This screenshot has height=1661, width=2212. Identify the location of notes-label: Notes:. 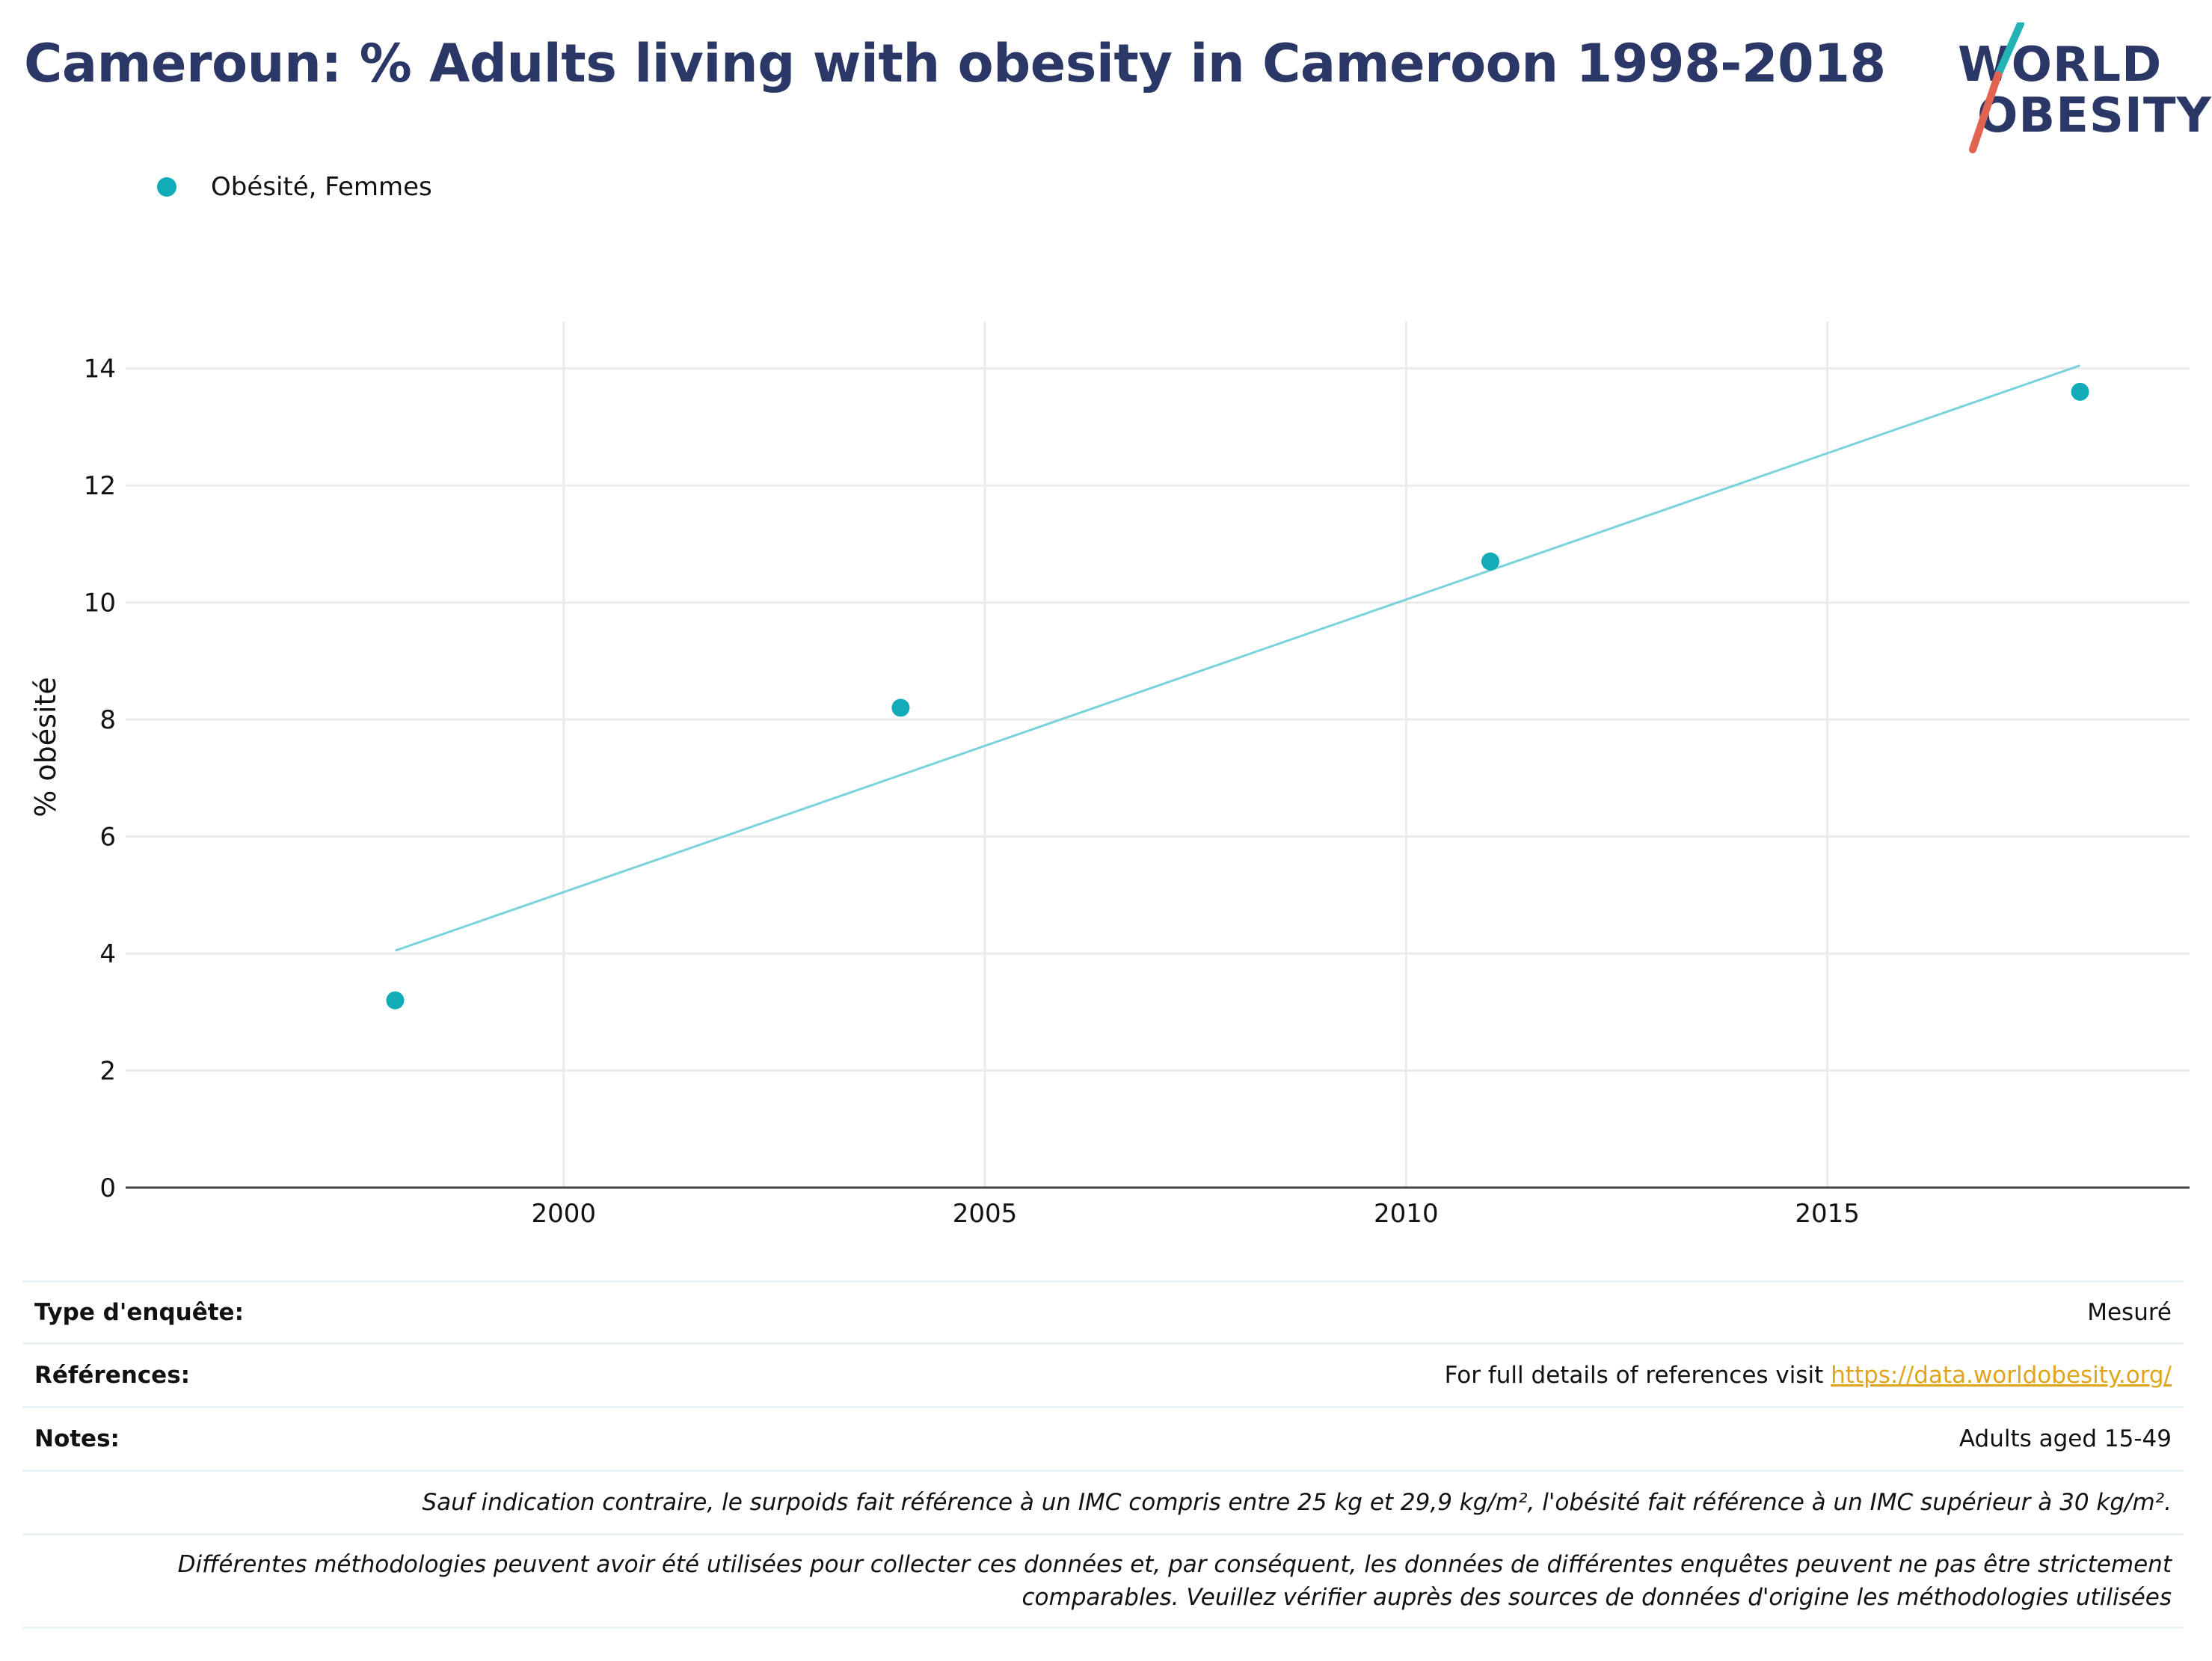
(77, 1438).